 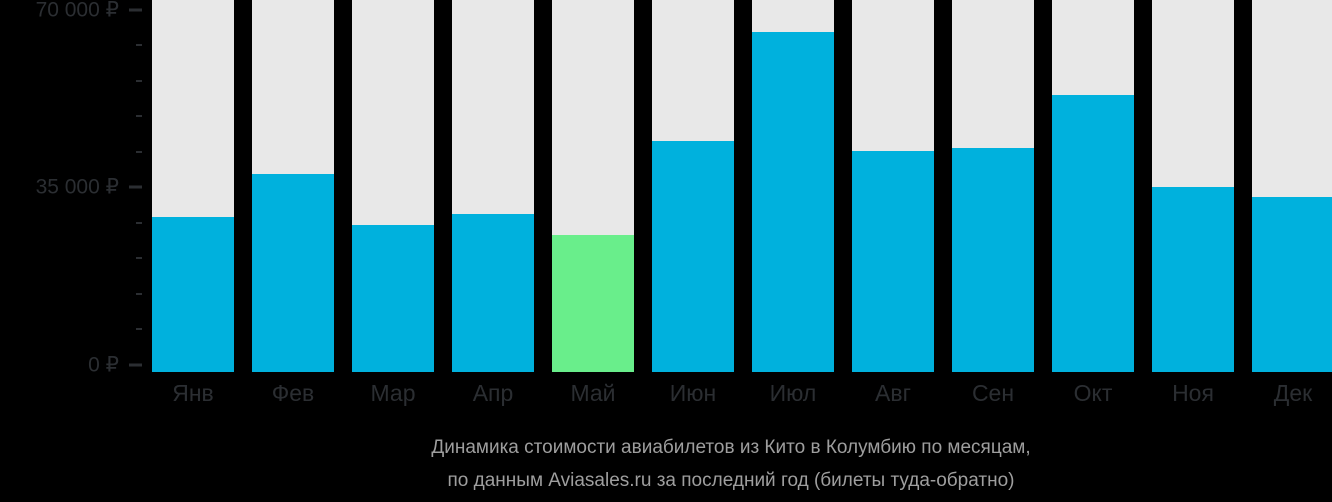 I want to click on x-tick-label-Июл: Июл, so click(x=793, y=393).